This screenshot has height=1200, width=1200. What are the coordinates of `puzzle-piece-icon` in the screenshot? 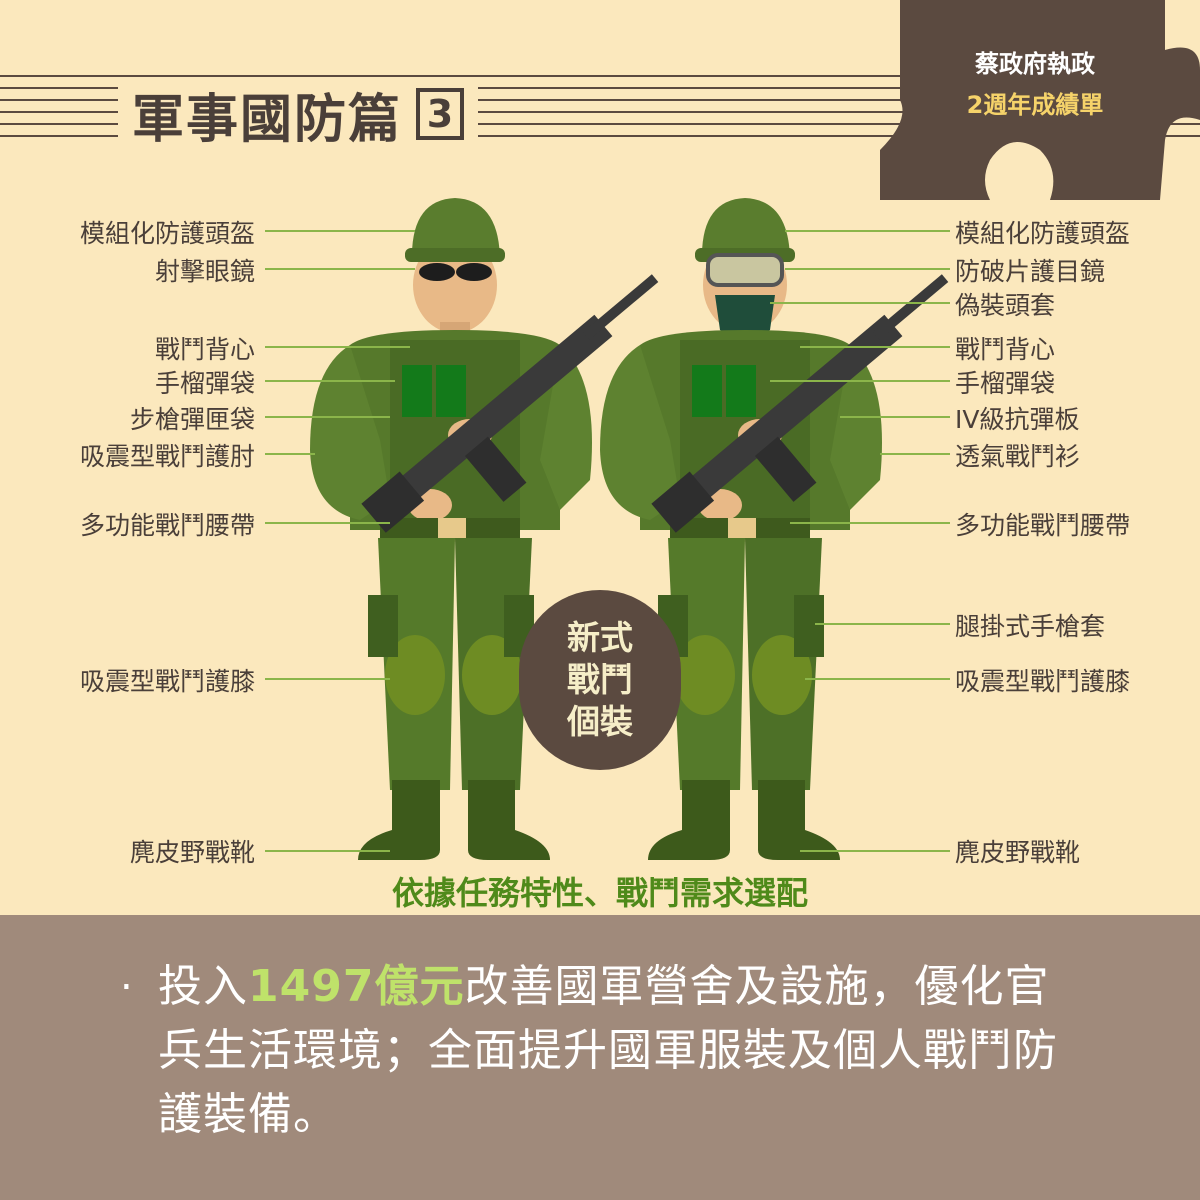 It's located at (1040, 100).